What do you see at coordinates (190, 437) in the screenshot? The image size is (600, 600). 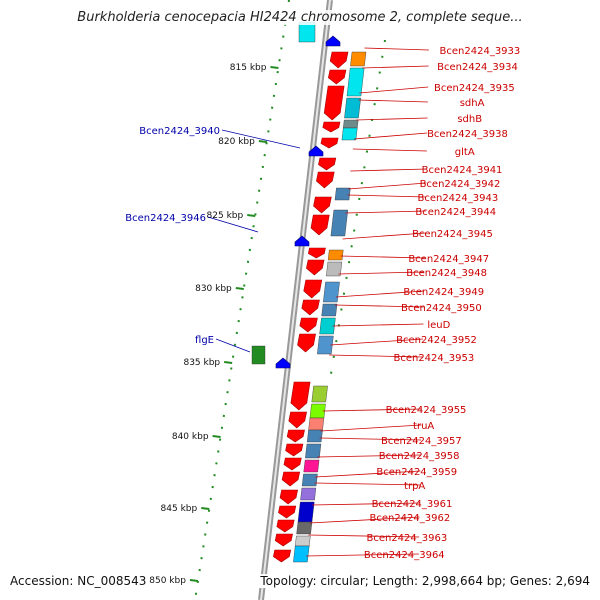 I see `tick-label: 840 kbp` at bounding box center [190, 437].